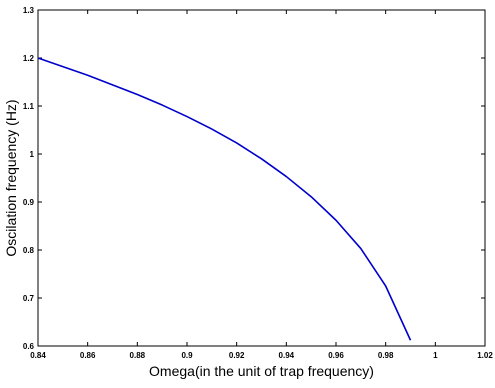 The image size is (495, 388). I want to click on x-tick-label: 0.96, so click(336, 355).